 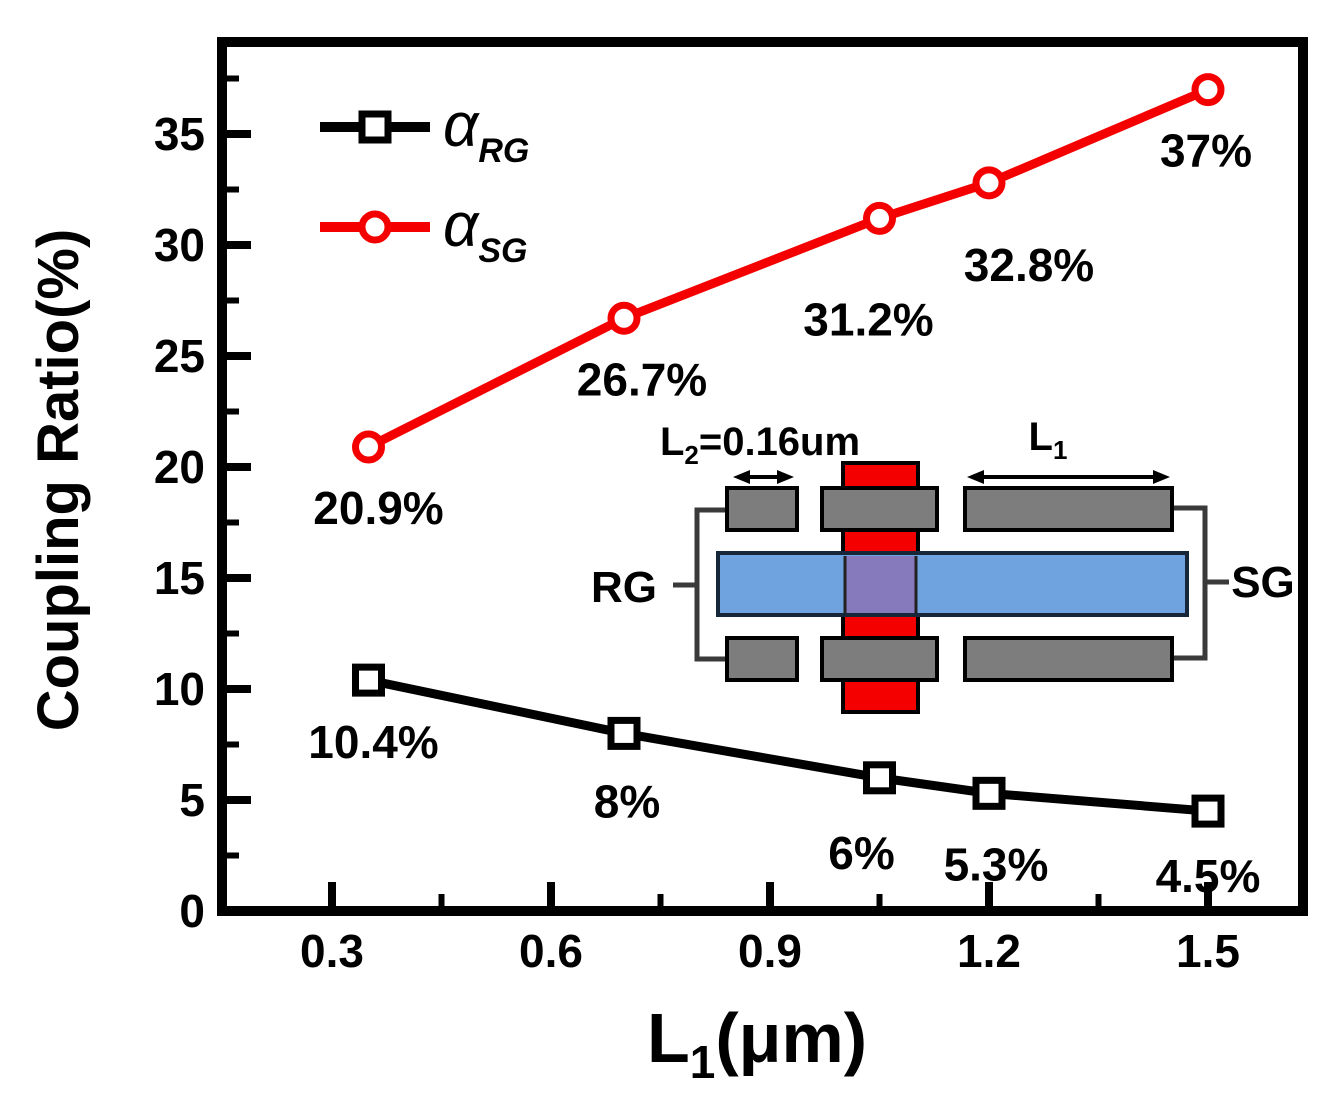 What do you see at coordinates (691, 455) in the screenshot?
I see `l2-subscript: 2` at bounding box center [691, 455].